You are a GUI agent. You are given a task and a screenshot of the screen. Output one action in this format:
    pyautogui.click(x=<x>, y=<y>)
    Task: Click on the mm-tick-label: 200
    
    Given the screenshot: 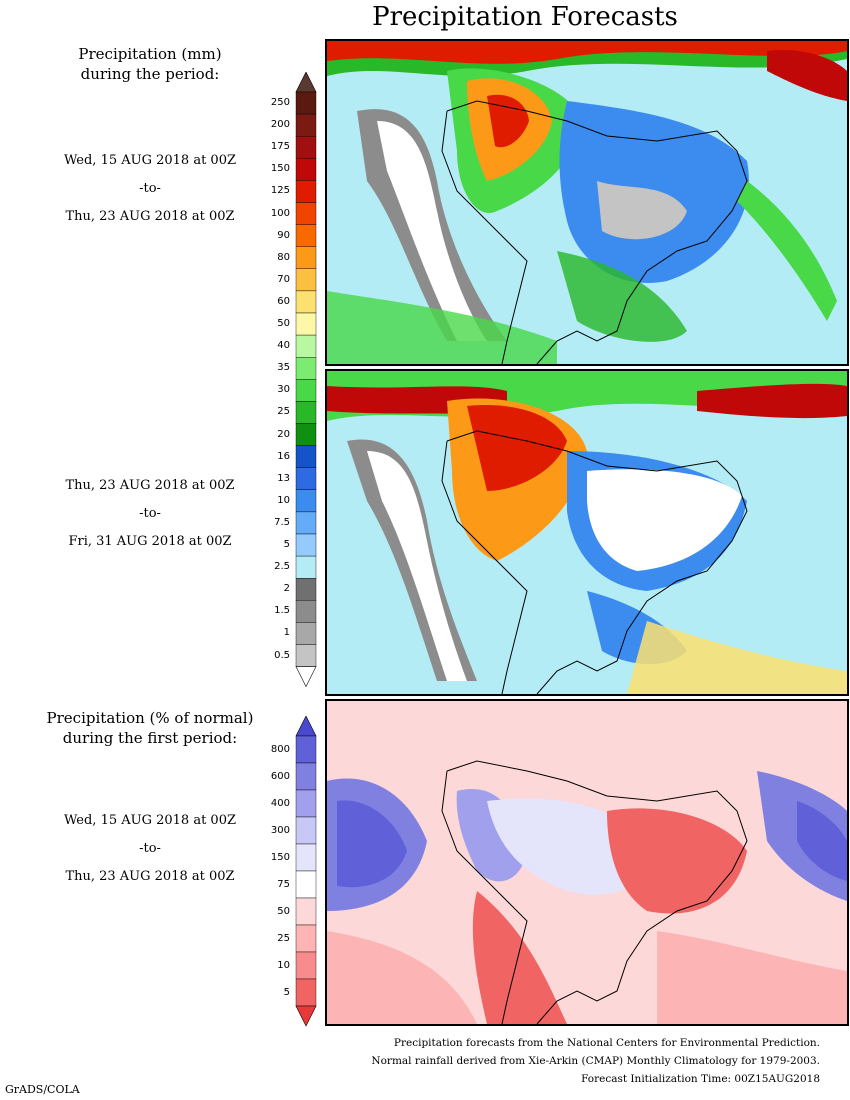 What is the action you would take?
    pyautogui.click(x=280, y=125)
    